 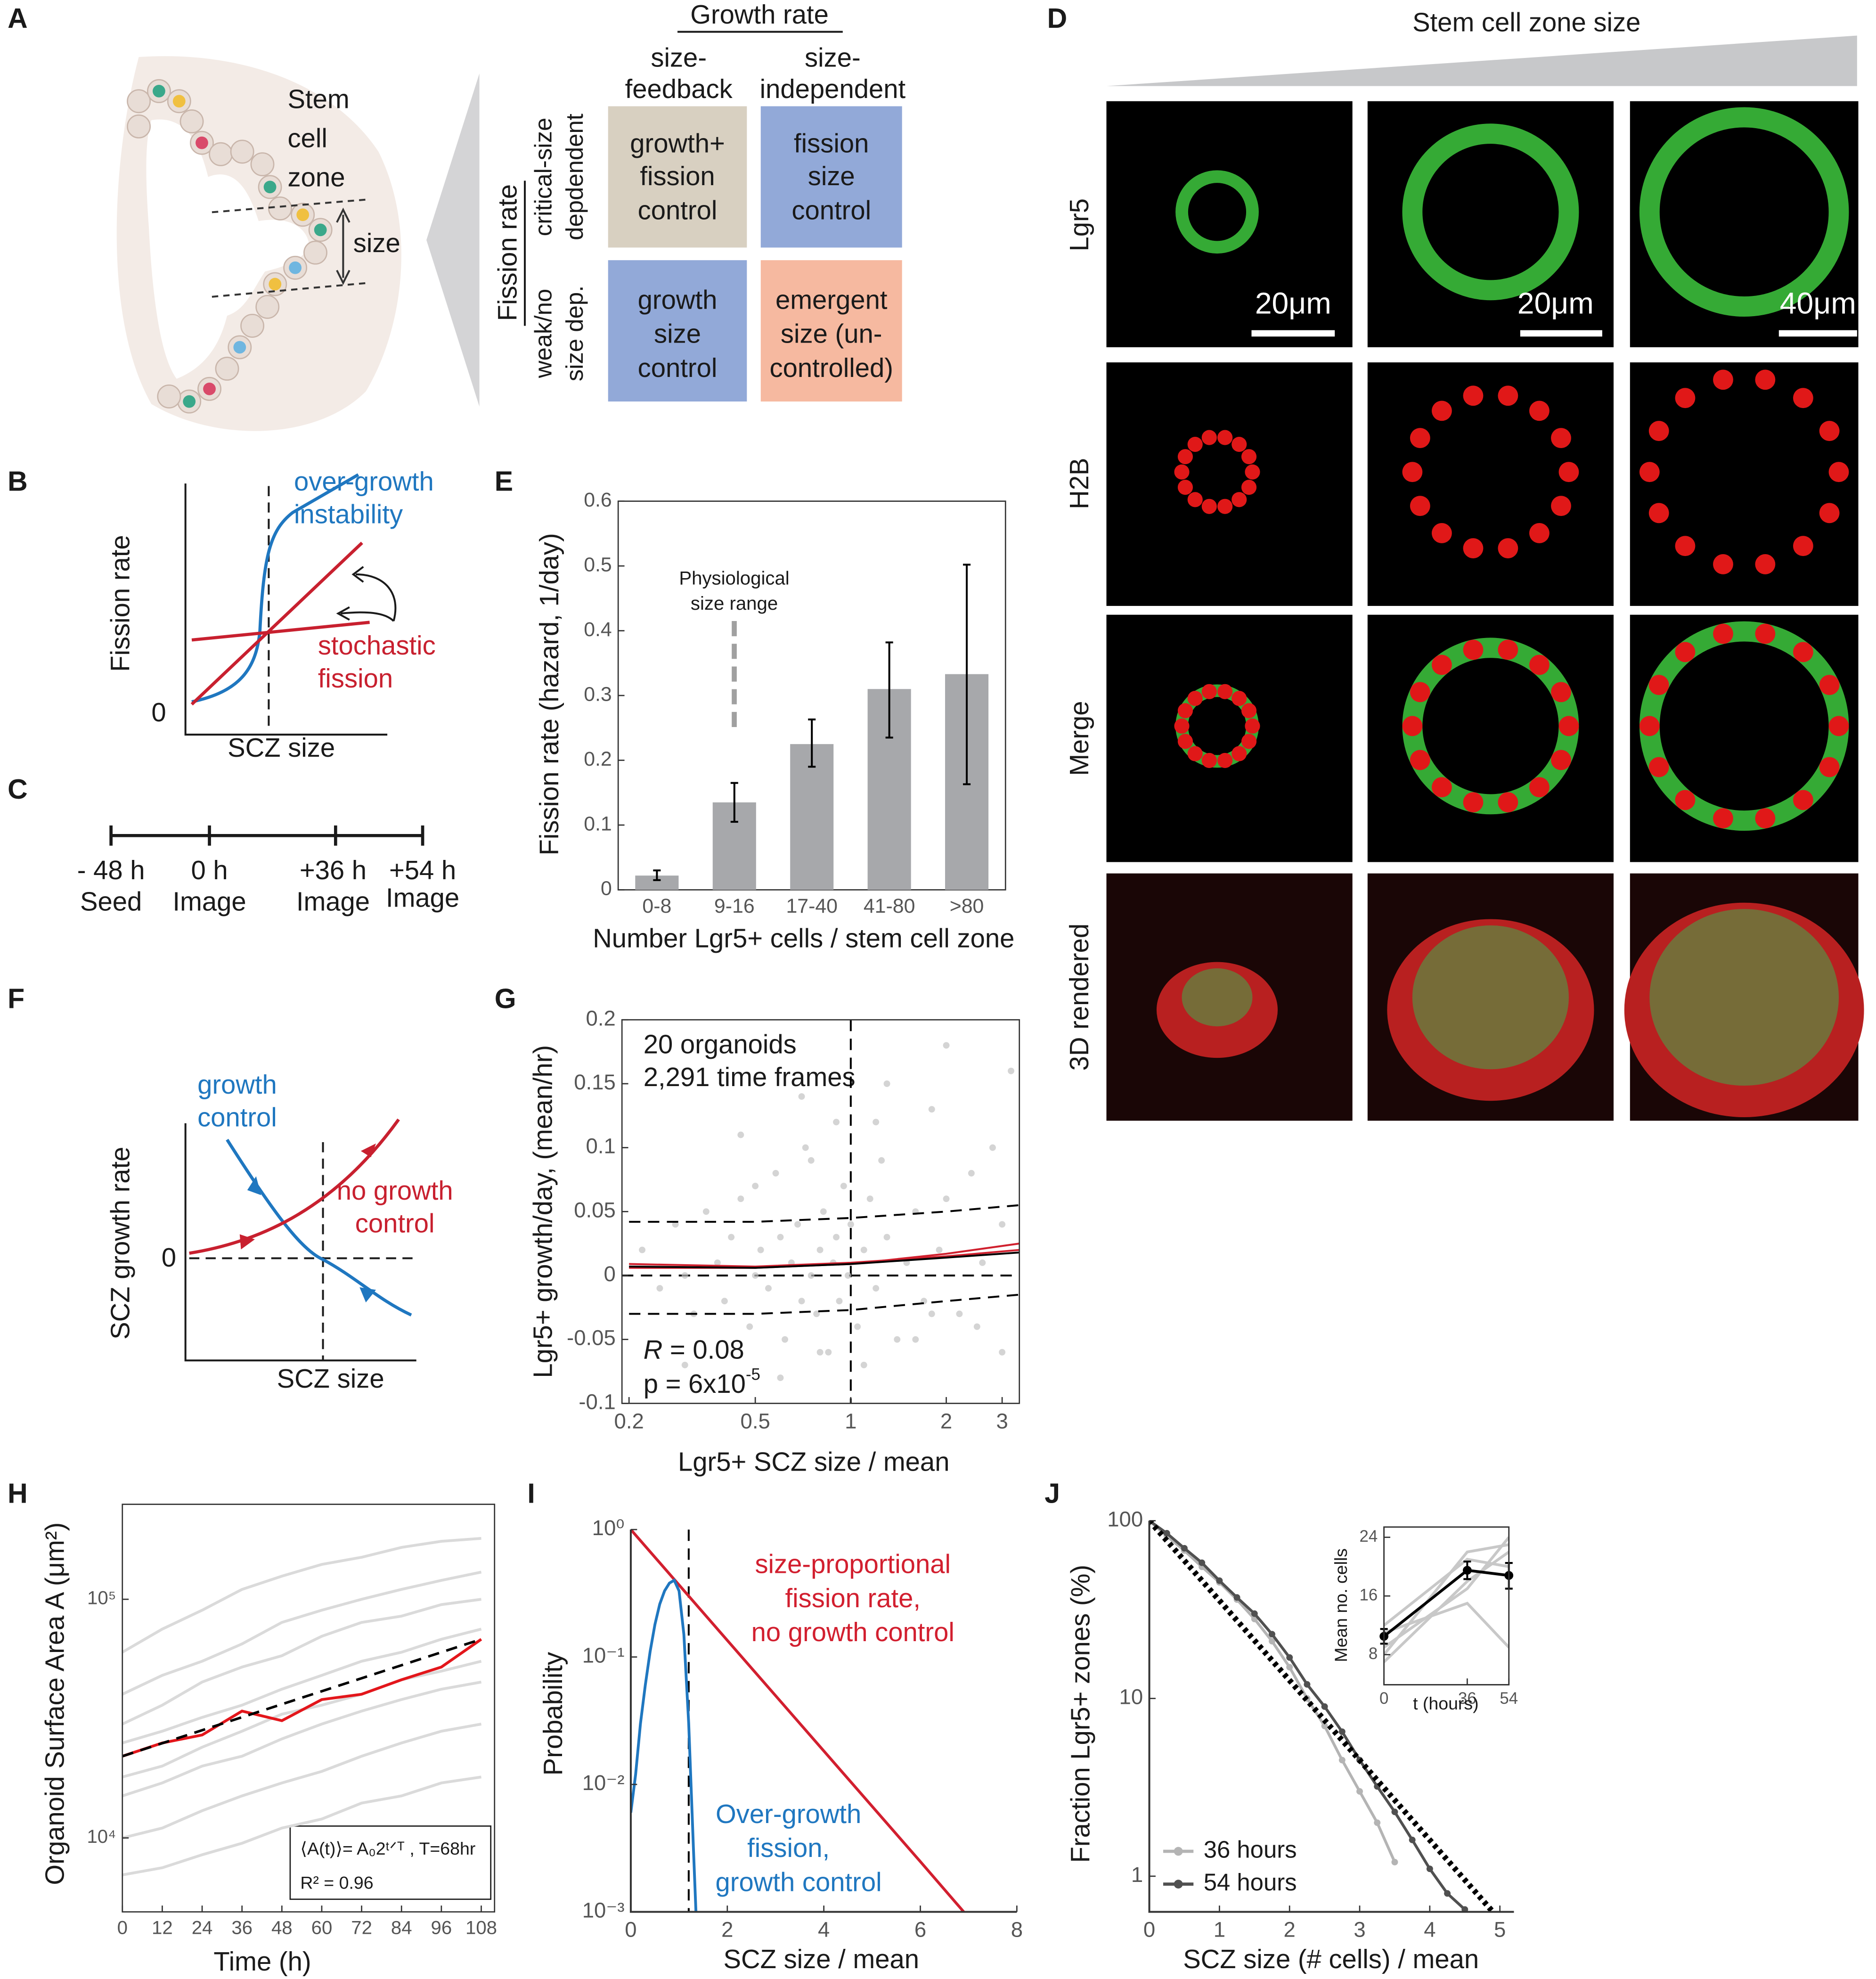 I want to click on x-tick-label: 6, so click(x=920, y=1930).